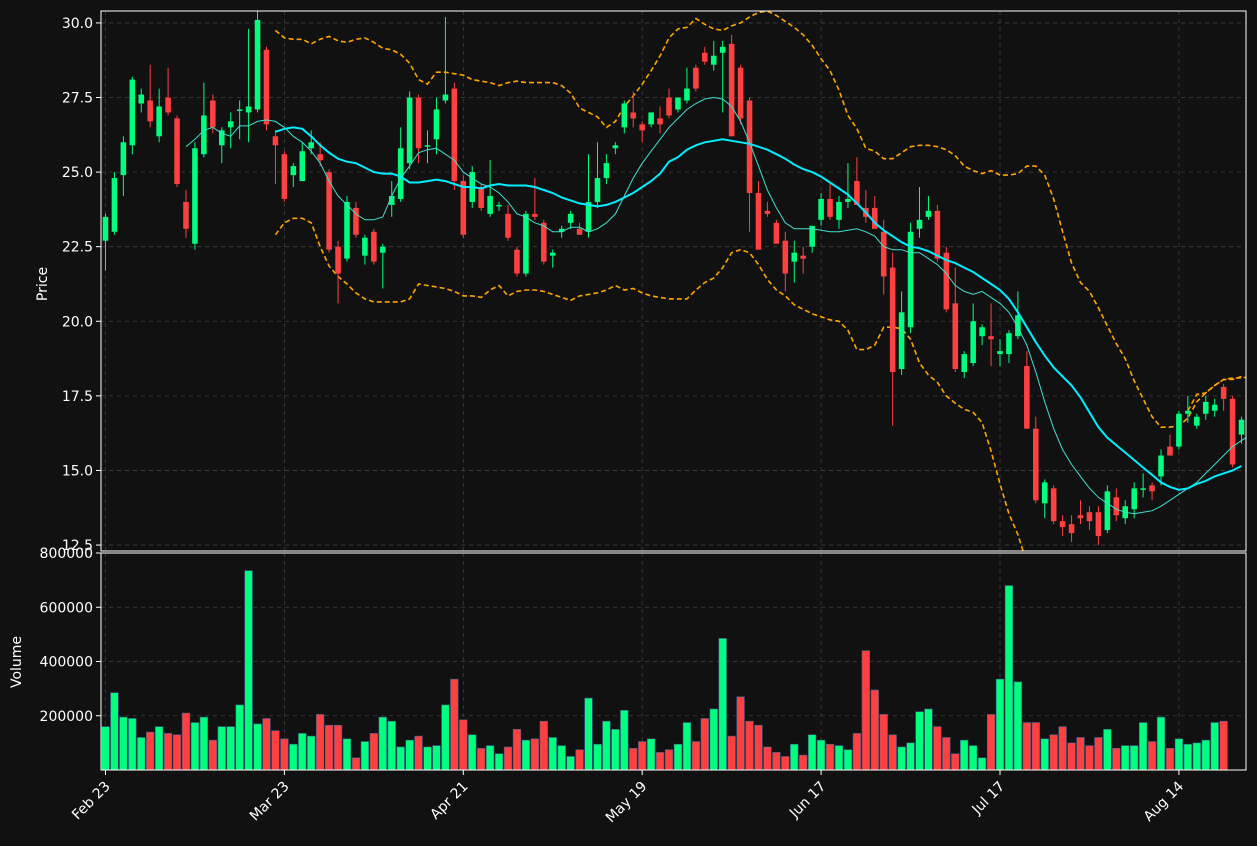 Image resolution: width=1257 pixels, height=846 pixels. I want to click on price-tick-label: 17.5, so click(77, 397).